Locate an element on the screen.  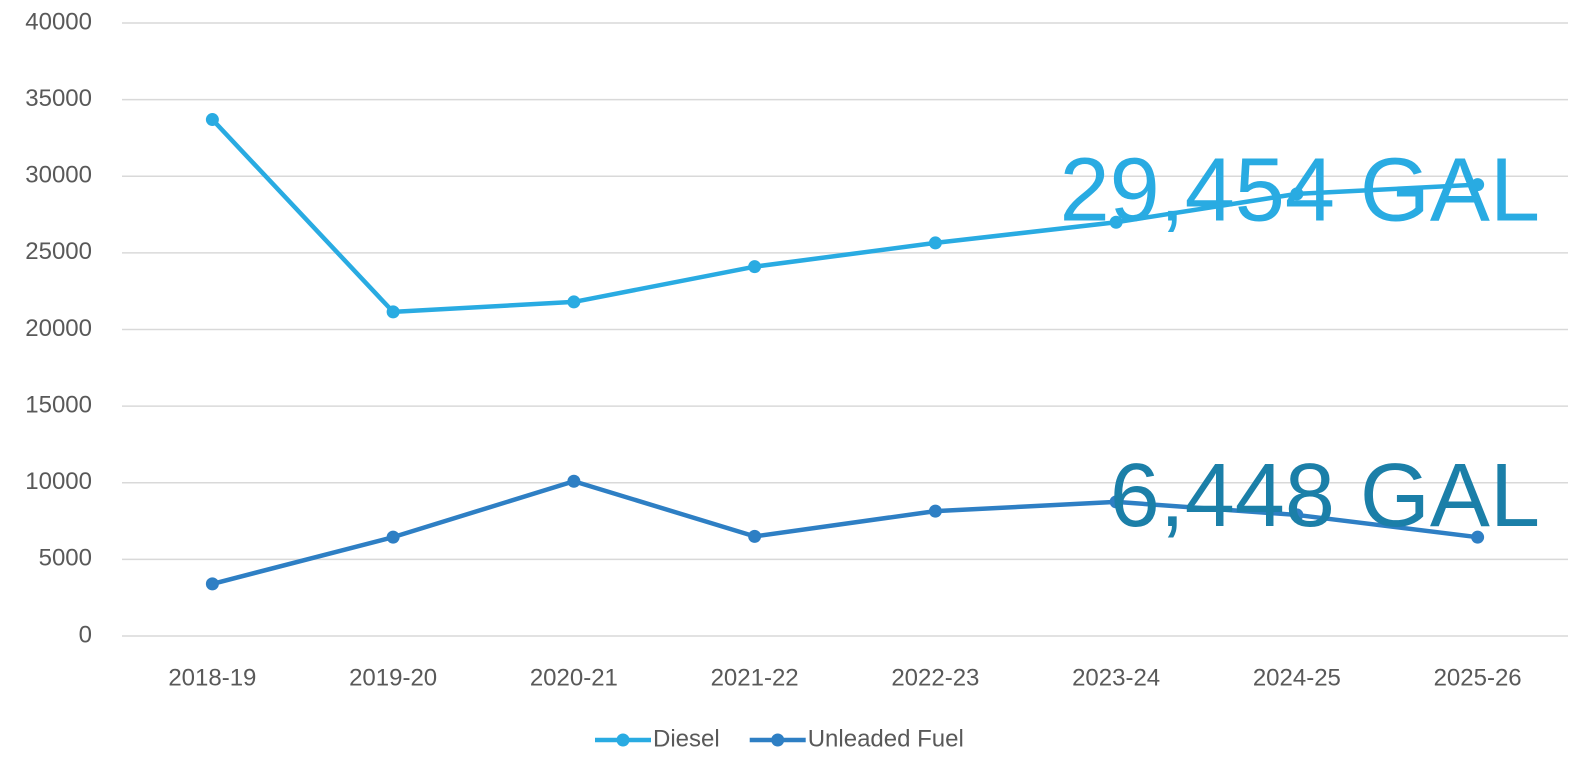
y-tick-label: 5000 is located at coordinates (65, 558).